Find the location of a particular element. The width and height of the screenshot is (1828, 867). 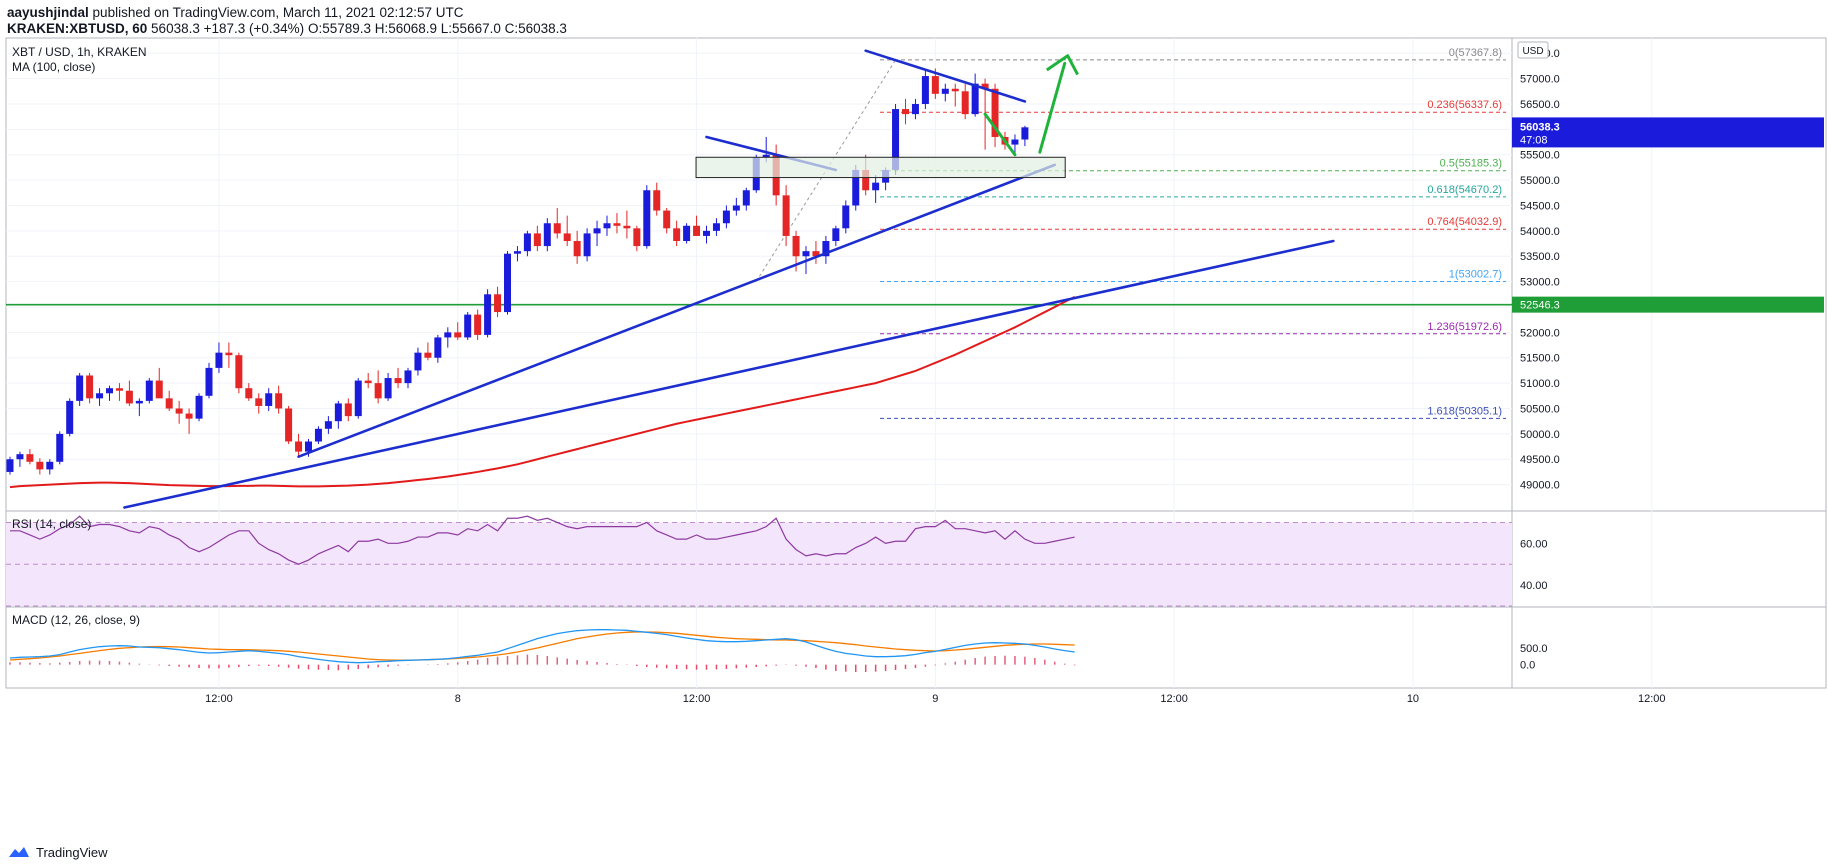

price-tick-label: 53500.0 is located at coordinates (1540, 257).